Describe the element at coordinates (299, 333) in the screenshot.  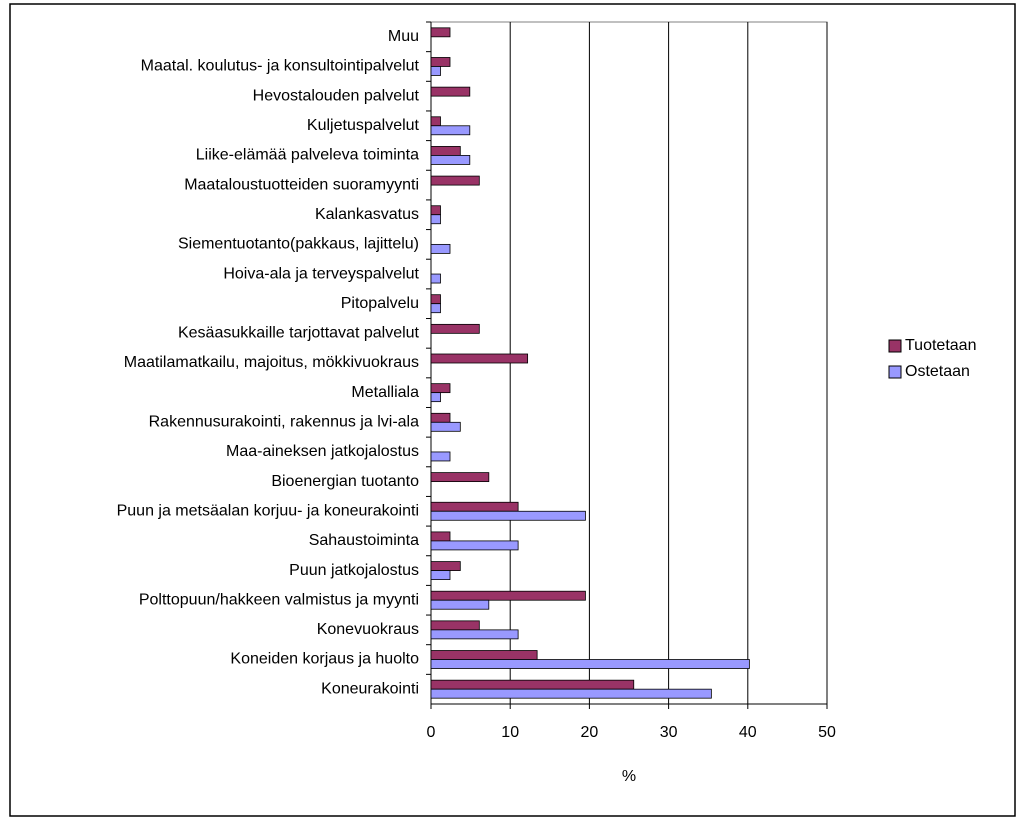
I see `y-tick-label: Kesäasukkaille tarjottavat palvelut` at that location.